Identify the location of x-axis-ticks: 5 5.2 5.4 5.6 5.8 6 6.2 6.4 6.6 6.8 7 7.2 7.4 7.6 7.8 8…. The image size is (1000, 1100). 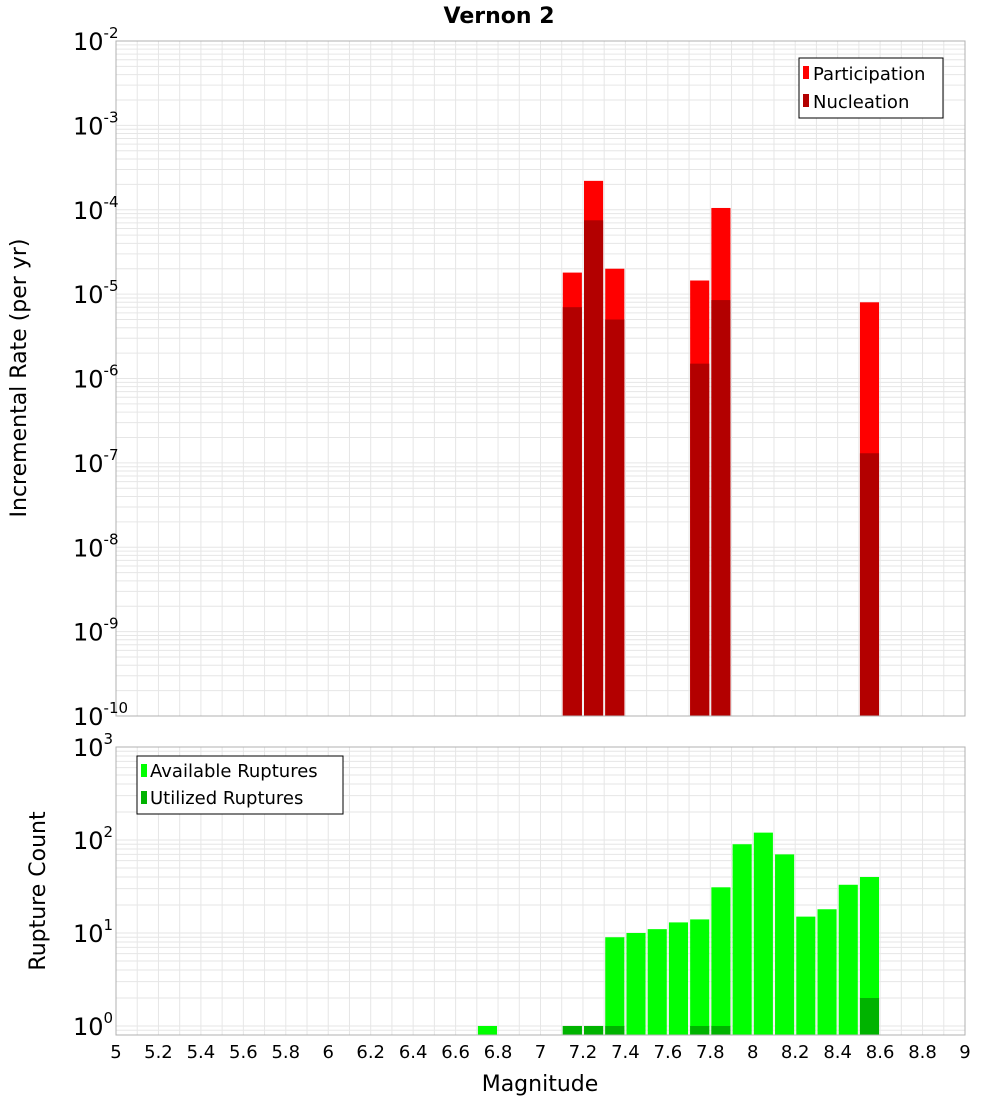
(540, 1052).